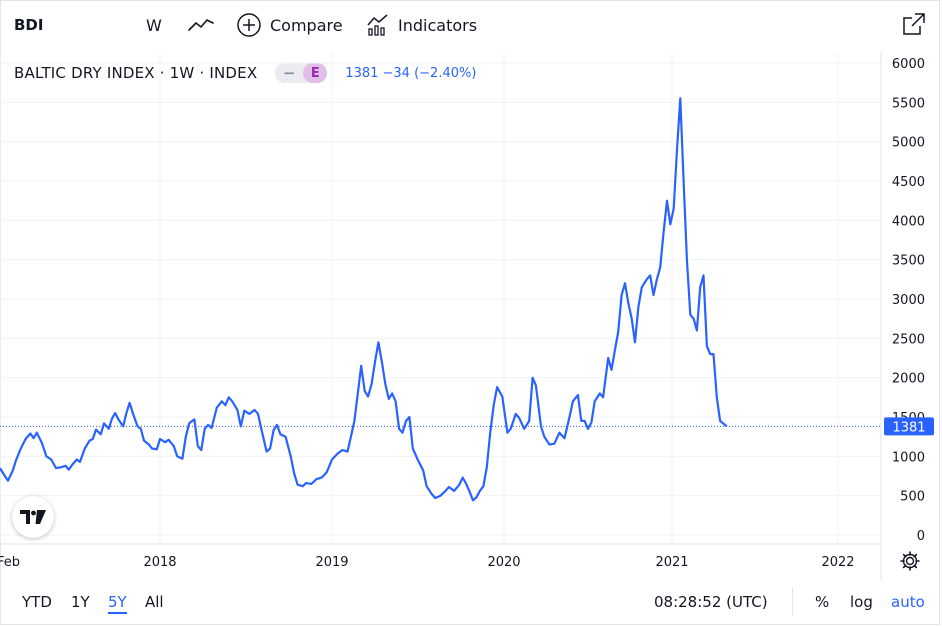 This screenshot has height=627, width=942. I want to click on popout-icon, so click(914, 24).